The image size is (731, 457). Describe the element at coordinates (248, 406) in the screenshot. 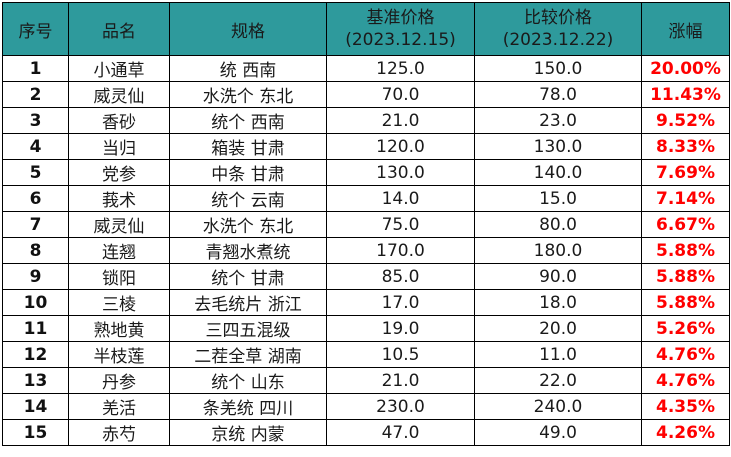

I see `cell-spec: 条羌统 四川` at that location.